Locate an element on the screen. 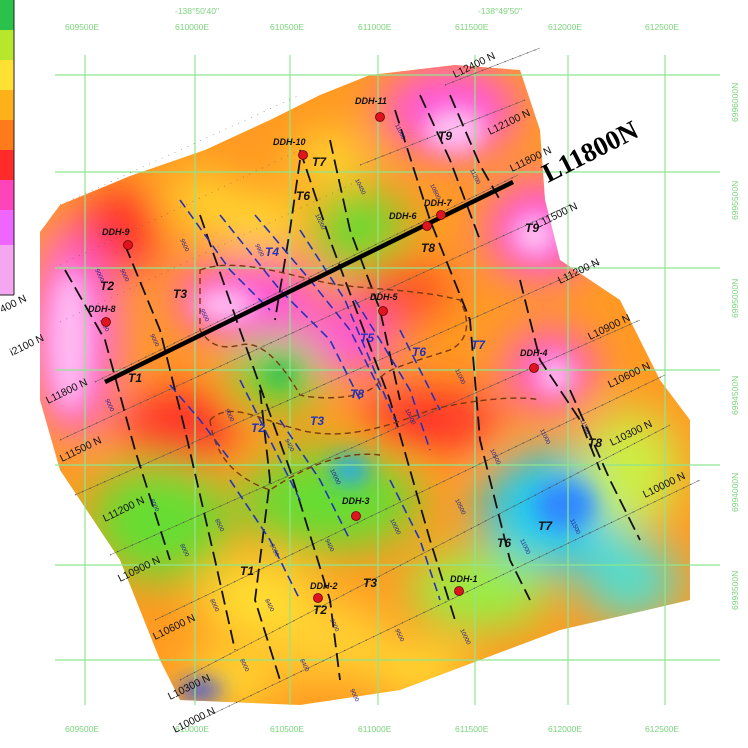  easting-label-bottom: 610500E is located at coordinates (287, 729).